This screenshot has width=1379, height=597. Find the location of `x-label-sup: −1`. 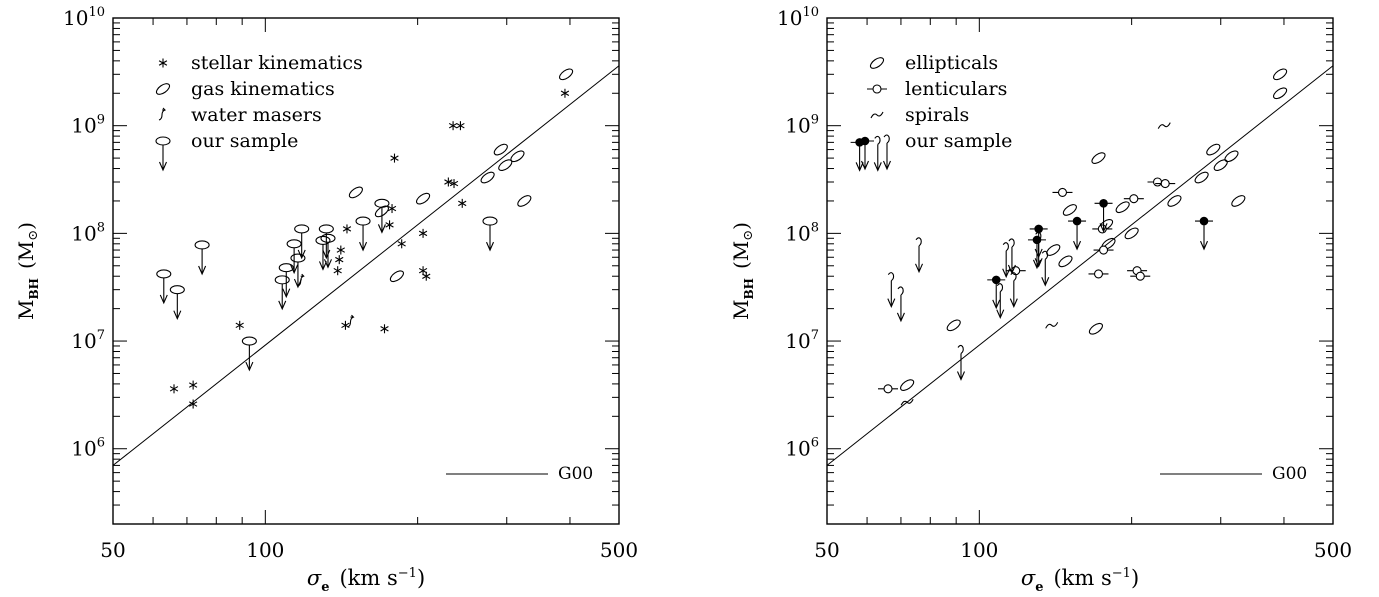

x-label-sup: −1 is located at coordinates (407, 573).